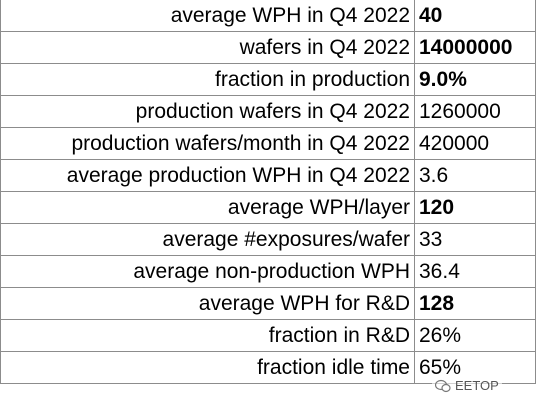 The height and width of the screenshot is (409, 536). What do you see at coordinates (207, 47) in the screenshot?
I see `row-label: wafers in Q4 2022` at bounding box center [207, 47].